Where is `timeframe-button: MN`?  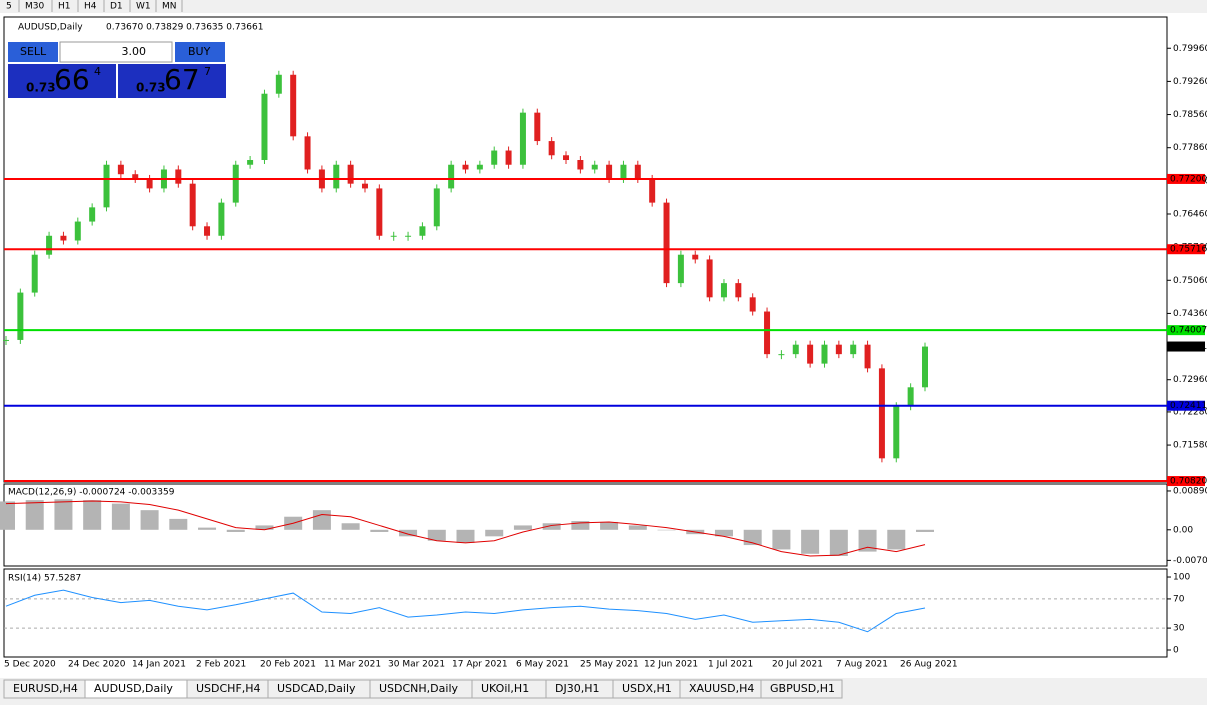 timeframe-button: MN is located at coordinates (169, 7).